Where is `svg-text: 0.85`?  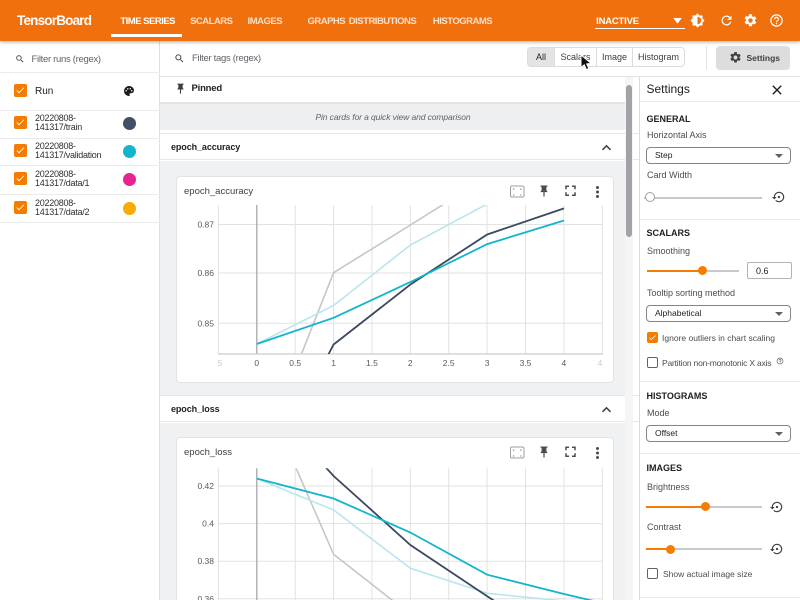
svg-text: 0.85 is located at coordinates (205, 323).